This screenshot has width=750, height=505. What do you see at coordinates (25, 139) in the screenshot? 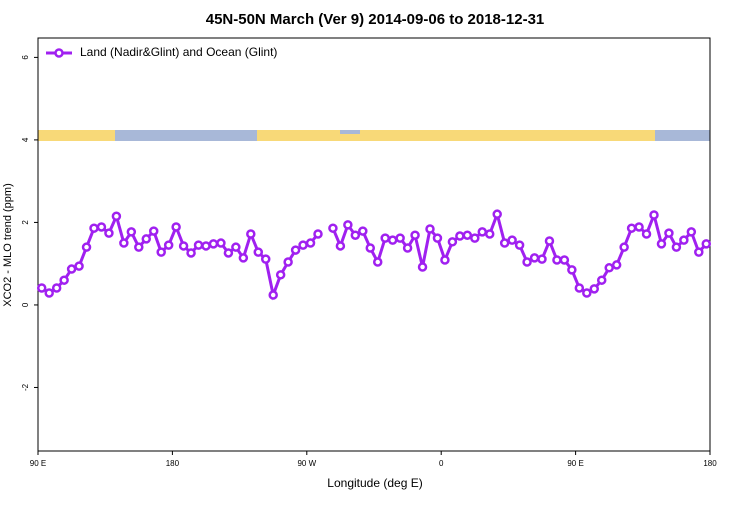
I see `y-tick-label: 4` at bounding box center [25, 139].